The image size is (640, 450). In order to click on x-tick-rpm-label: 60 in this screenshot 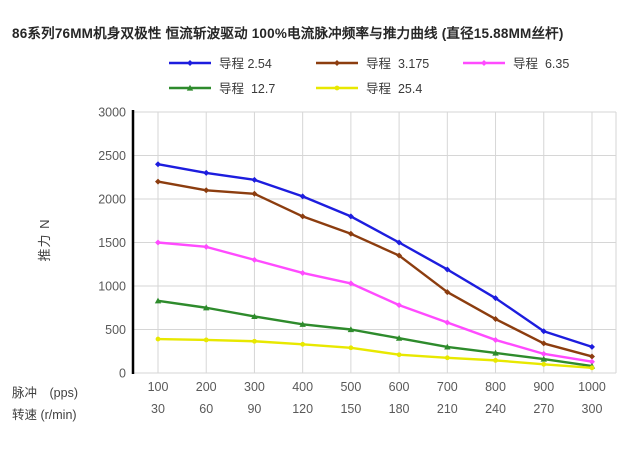, I will do `click(206, 409)`.